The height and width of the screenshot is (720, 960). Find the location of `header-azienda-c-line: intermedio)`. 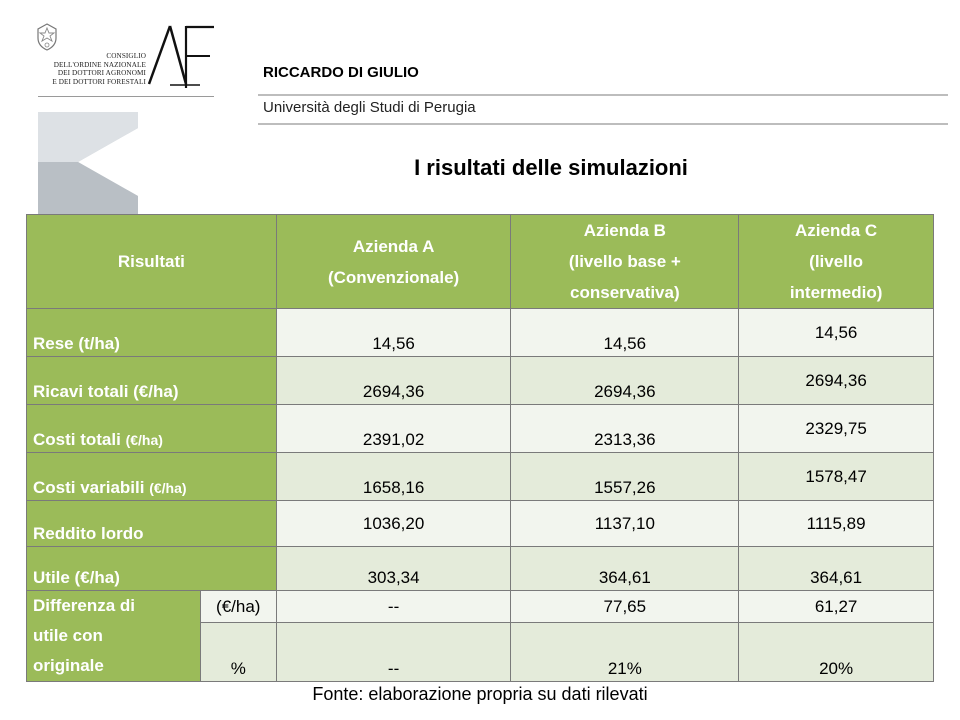

header-azienda-c-line: intermedio) is located at coordinates (836, 292).